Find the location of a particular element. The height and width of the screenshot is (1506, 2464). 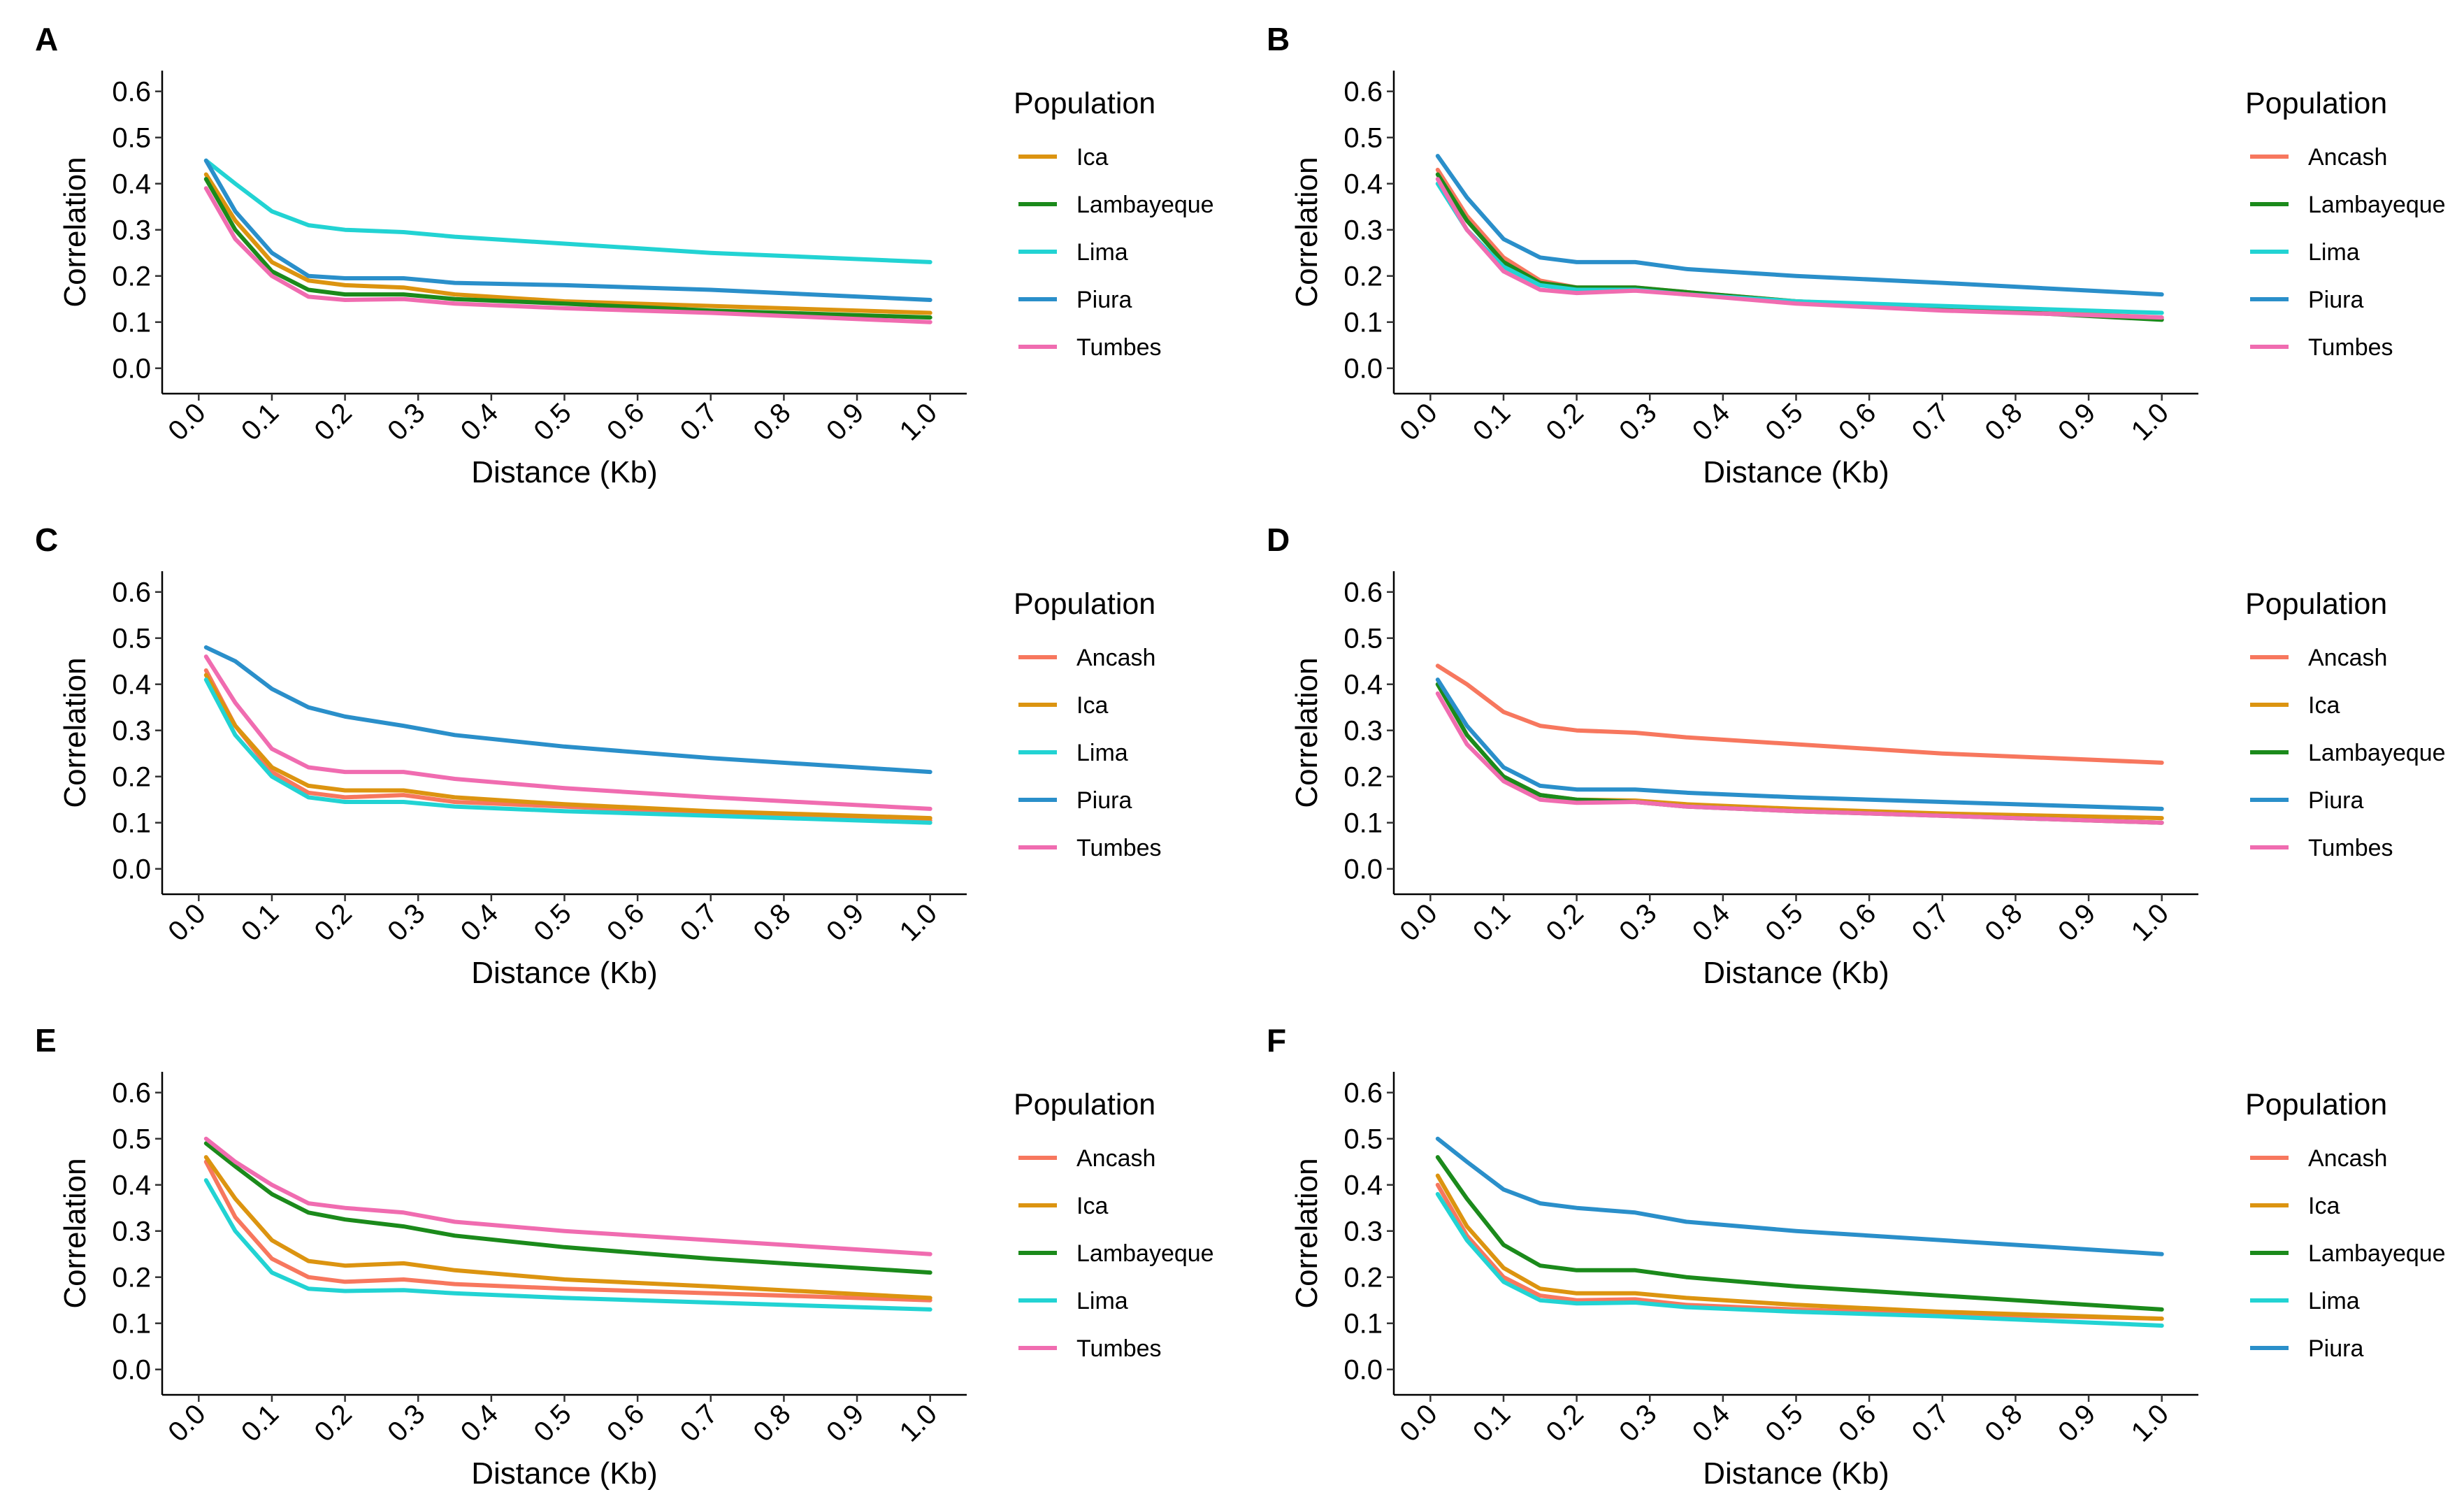

panel-label: D is located at coordinates (1278, 540).